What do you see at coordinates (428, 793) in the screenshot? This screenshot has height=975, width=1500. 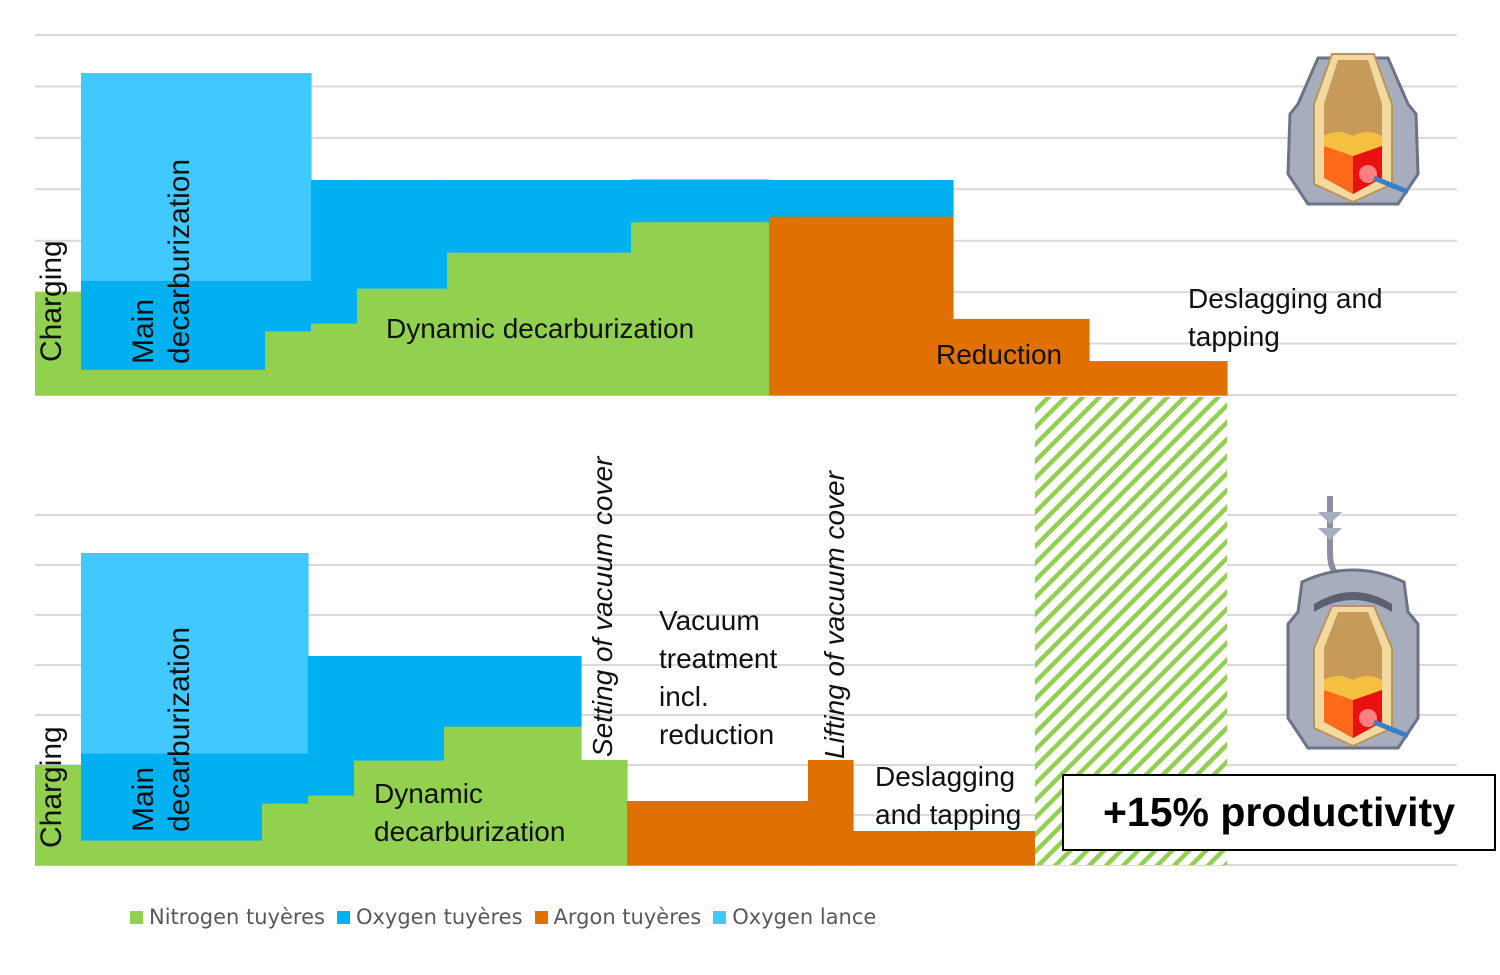 I see `label-dynamic-bottom-1: Dynamic` at bounding box center [428, 793].